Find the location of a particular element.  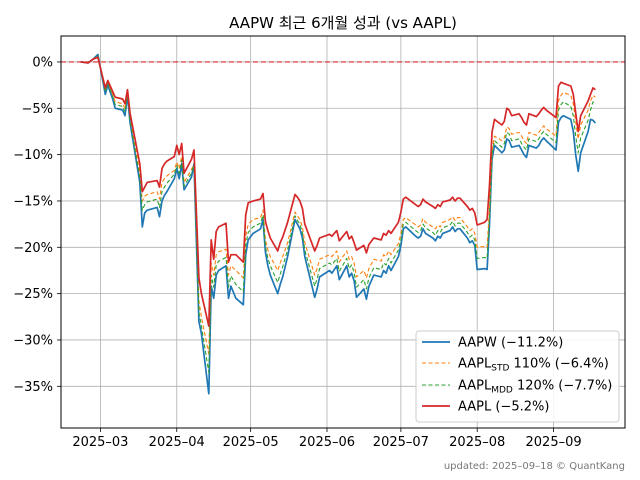

legend-entry-3: AAPL (−5.2%) is located at coordinates (503, 407).